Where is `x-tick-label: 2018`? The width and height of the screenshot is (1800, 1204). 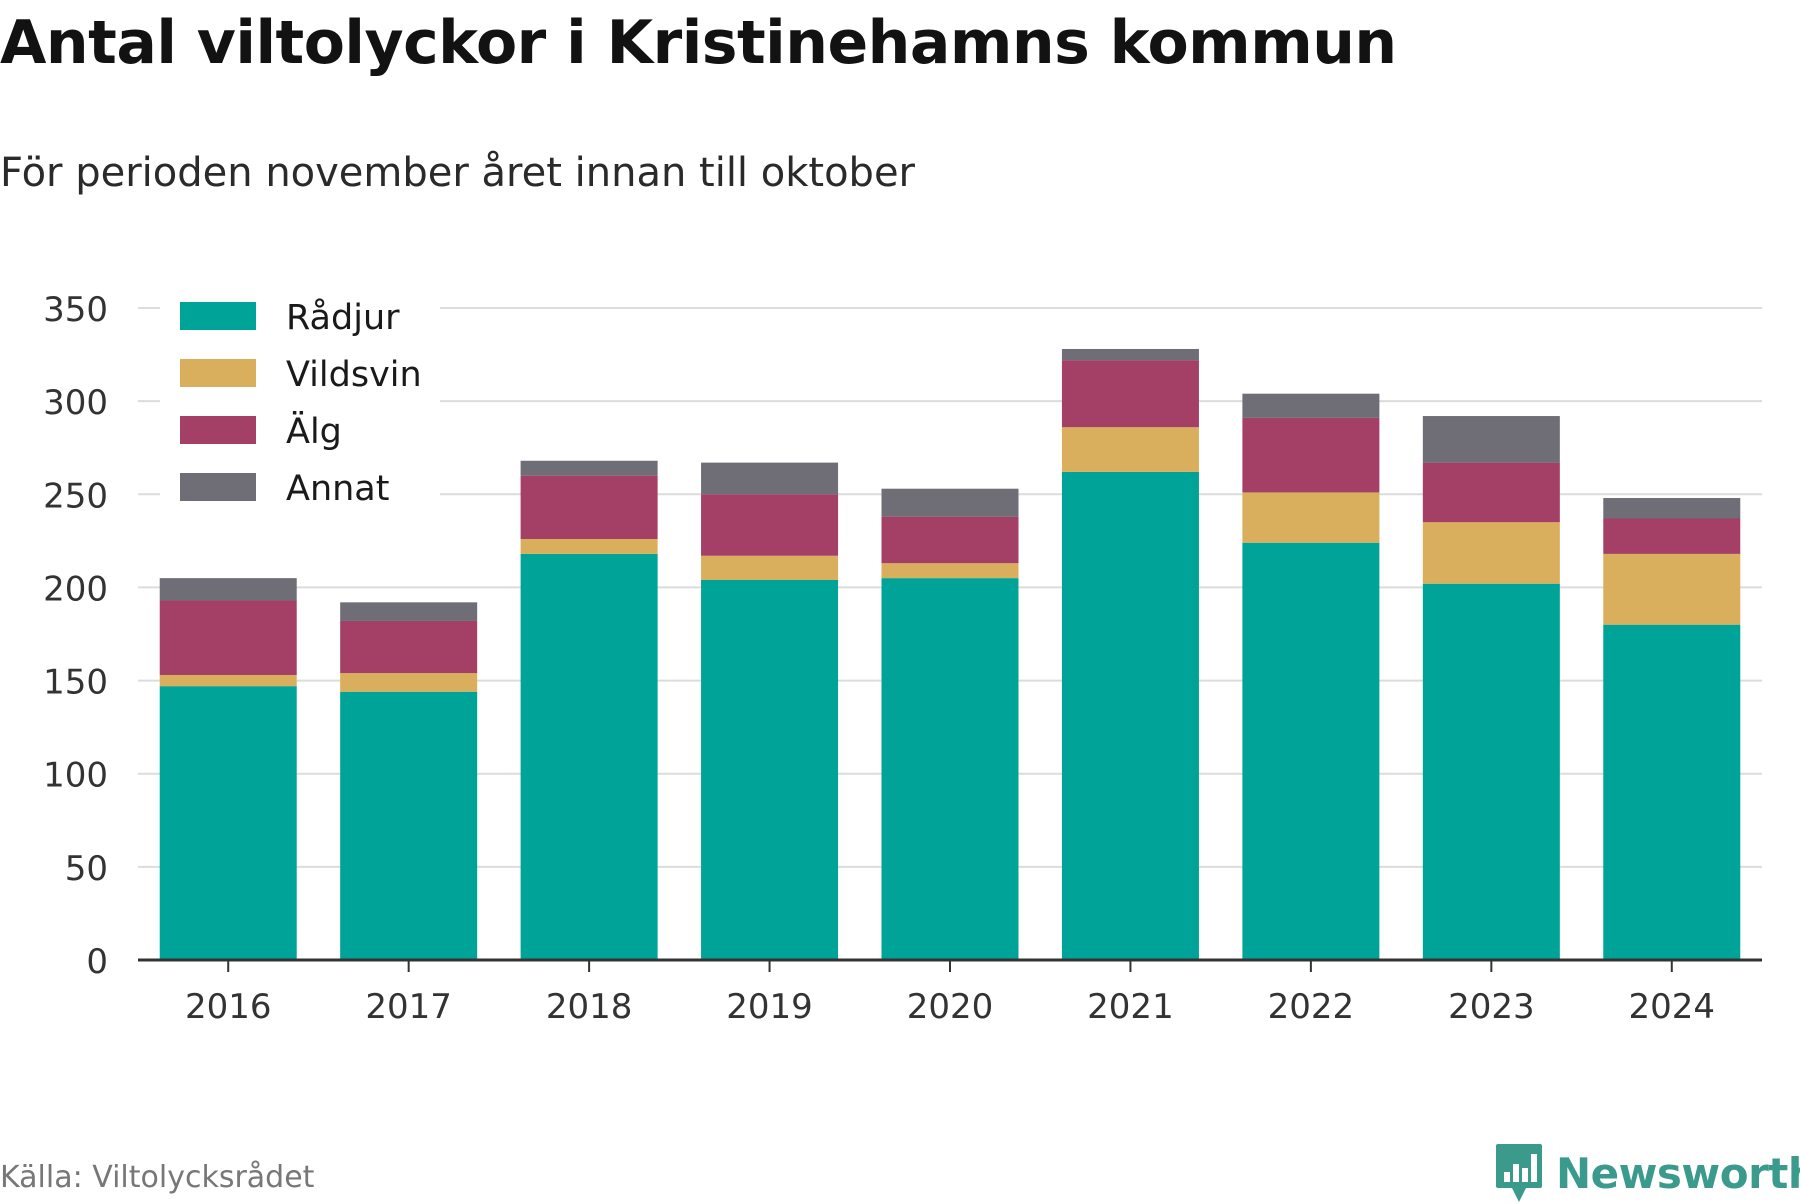 x-tick-label: 2018 is located at coordinates (589, 1007).